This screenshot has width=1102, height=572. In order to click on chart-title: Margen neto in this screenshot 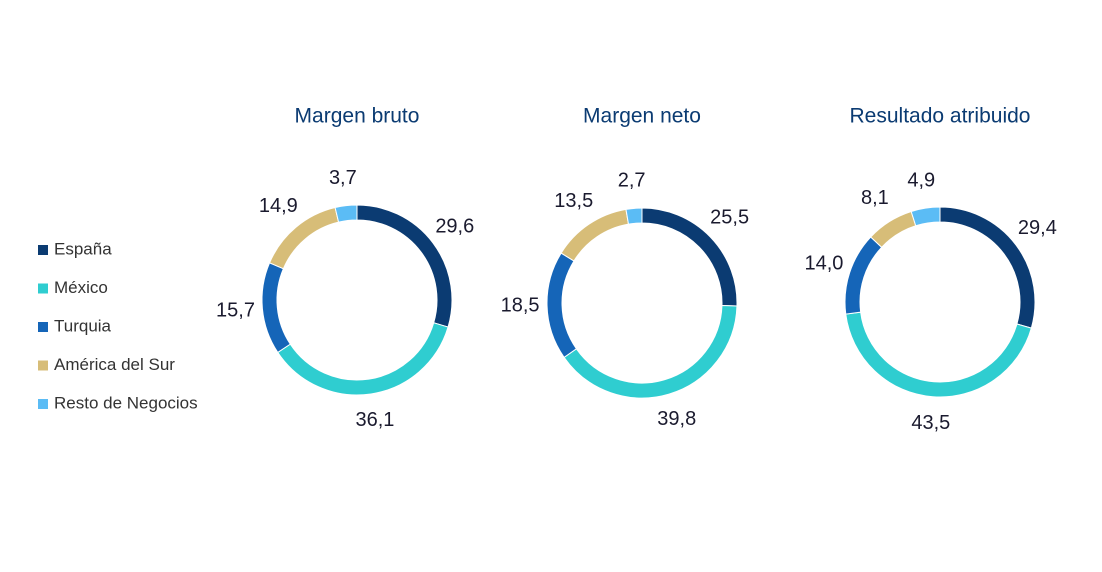, I will do `click(642, 116)`.